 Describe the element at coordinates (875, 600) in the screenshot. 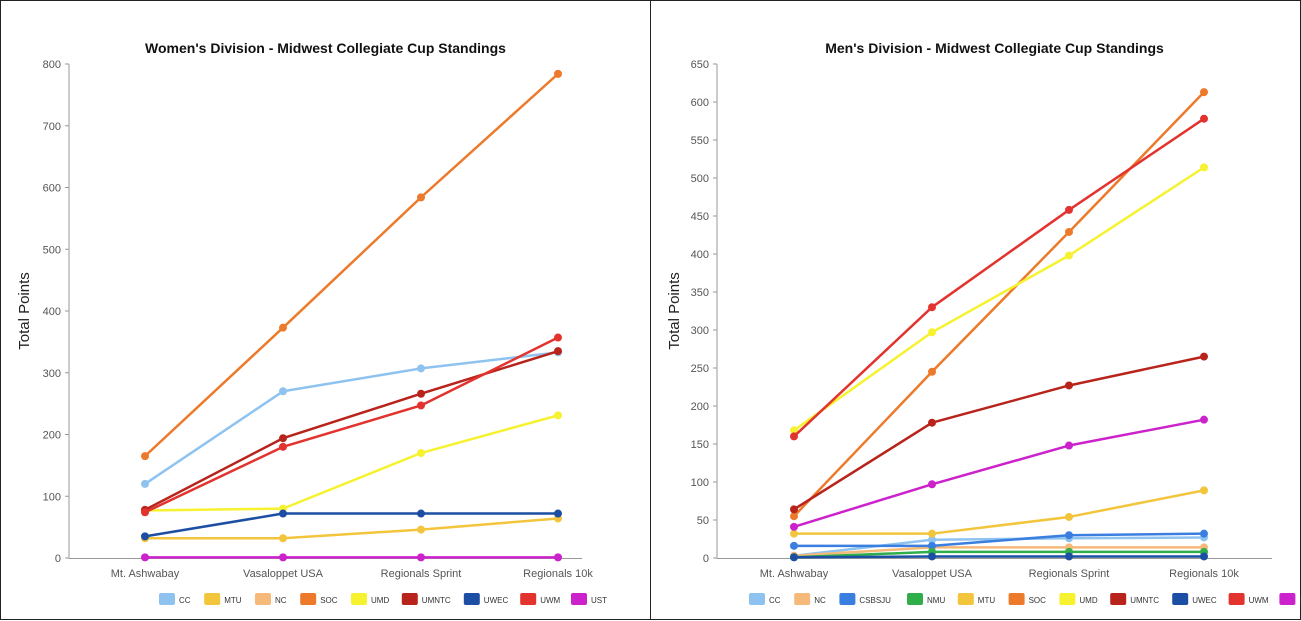

I see `legend-label-csbsju: CSBSJU` at that location.